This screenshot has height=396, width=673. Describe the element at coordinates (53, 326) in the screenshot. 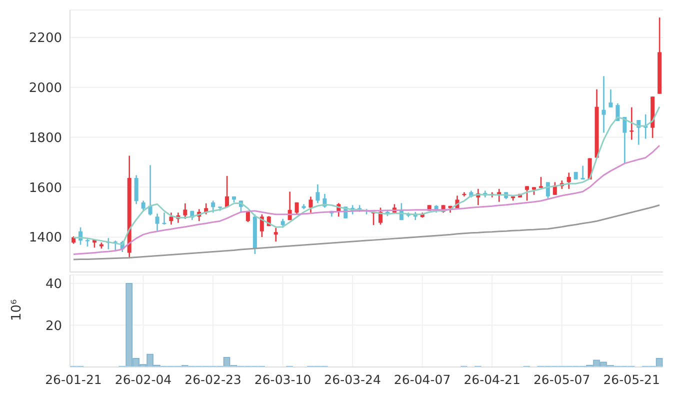

I see `y-tick-label: 20` at that location.